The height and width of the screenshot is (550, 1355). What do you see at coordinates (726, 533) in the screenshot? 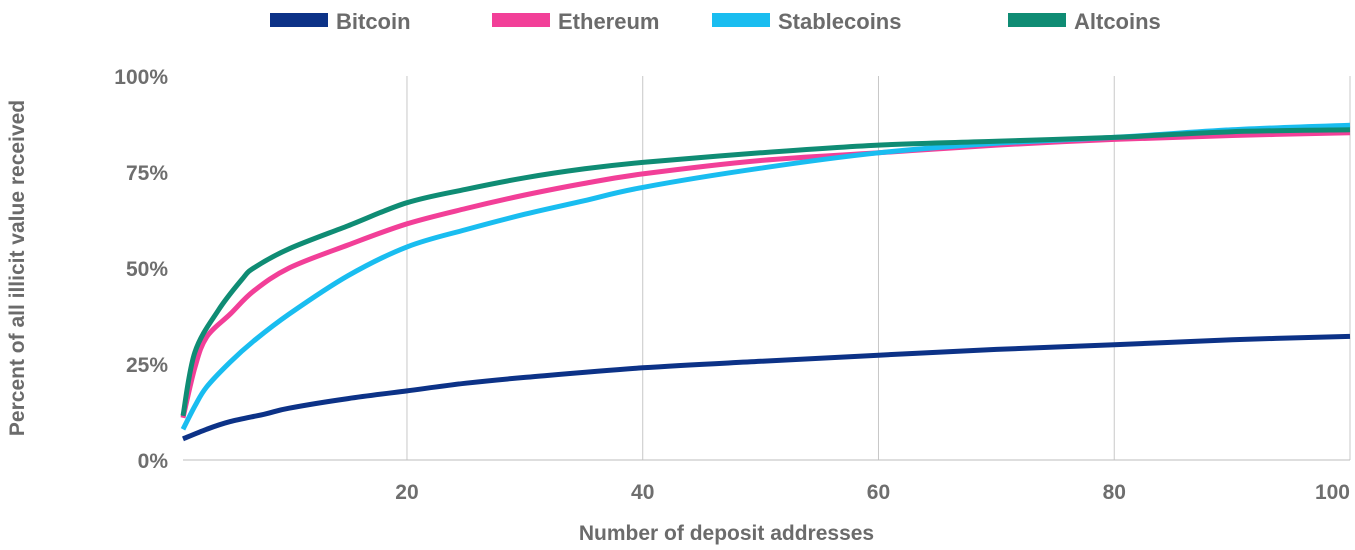
I see `x-axis-title: Number of deposit addresses` at bounding box center [726, 533].